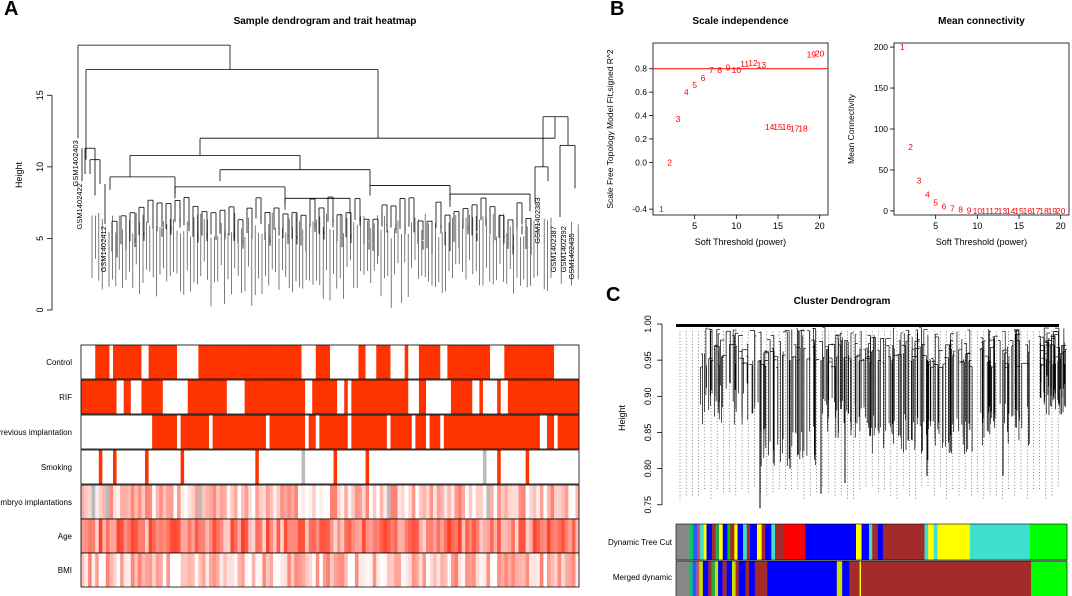 The width and height of the screenshot is (1072, 596). Describe the element at coordinates (885, 211) in the screenshot. I see `mean-connectivity-y-tick-label: 0` at that location.